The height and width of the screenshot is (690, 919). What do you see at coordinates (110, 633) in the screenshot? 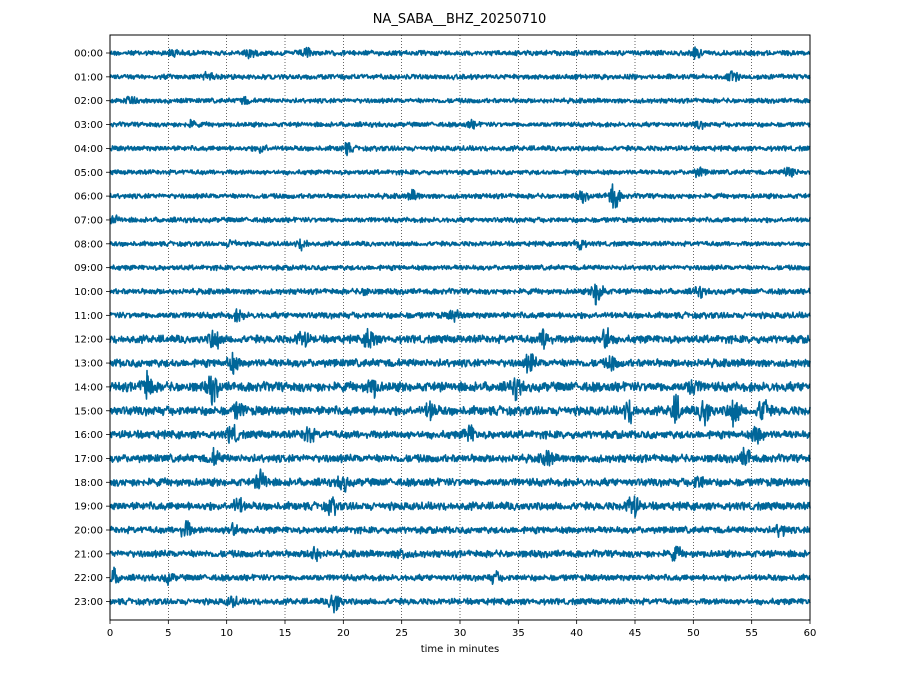
I see `x-tick-label: 0` at bounding box center [110, 633].